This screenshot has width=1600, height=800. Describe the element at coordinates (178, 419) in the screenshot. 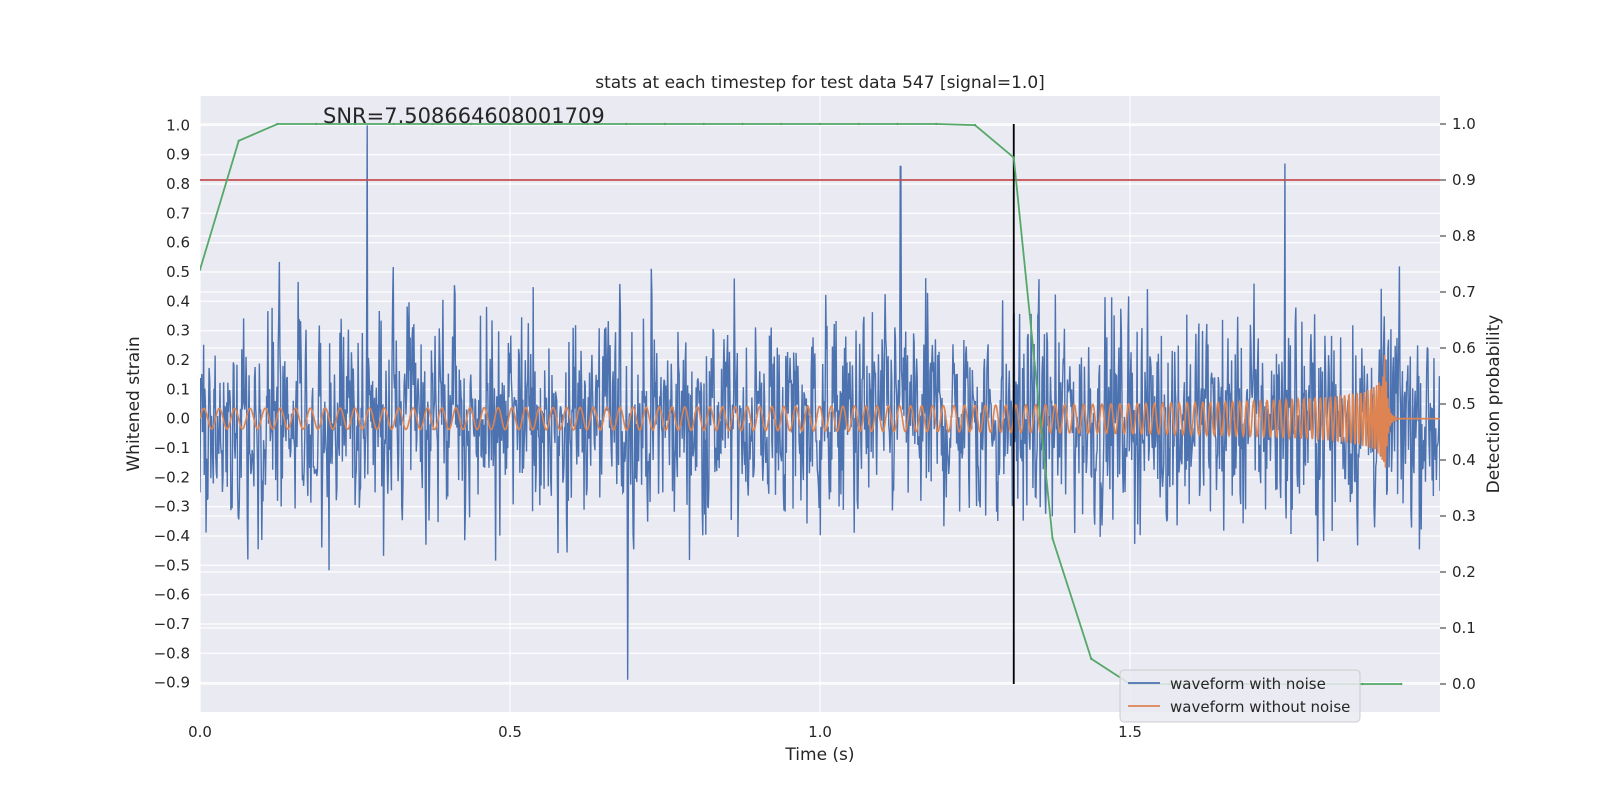

I see `y-left-tick-label: 0.0` at that location.